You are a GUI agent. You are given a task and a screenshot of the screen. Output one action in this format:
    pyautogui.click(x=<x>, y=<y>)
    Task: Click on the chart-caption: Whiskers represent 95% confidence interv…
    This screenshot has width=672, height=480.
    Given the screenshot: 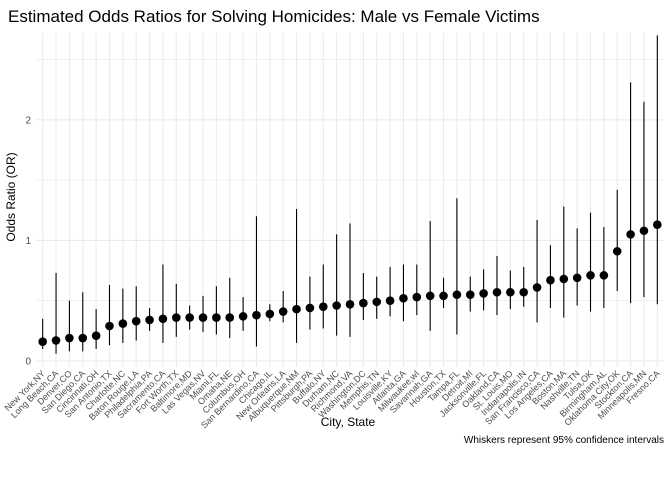 What is the action you would take?
    pyautogui.click(x=564, y=440)
    